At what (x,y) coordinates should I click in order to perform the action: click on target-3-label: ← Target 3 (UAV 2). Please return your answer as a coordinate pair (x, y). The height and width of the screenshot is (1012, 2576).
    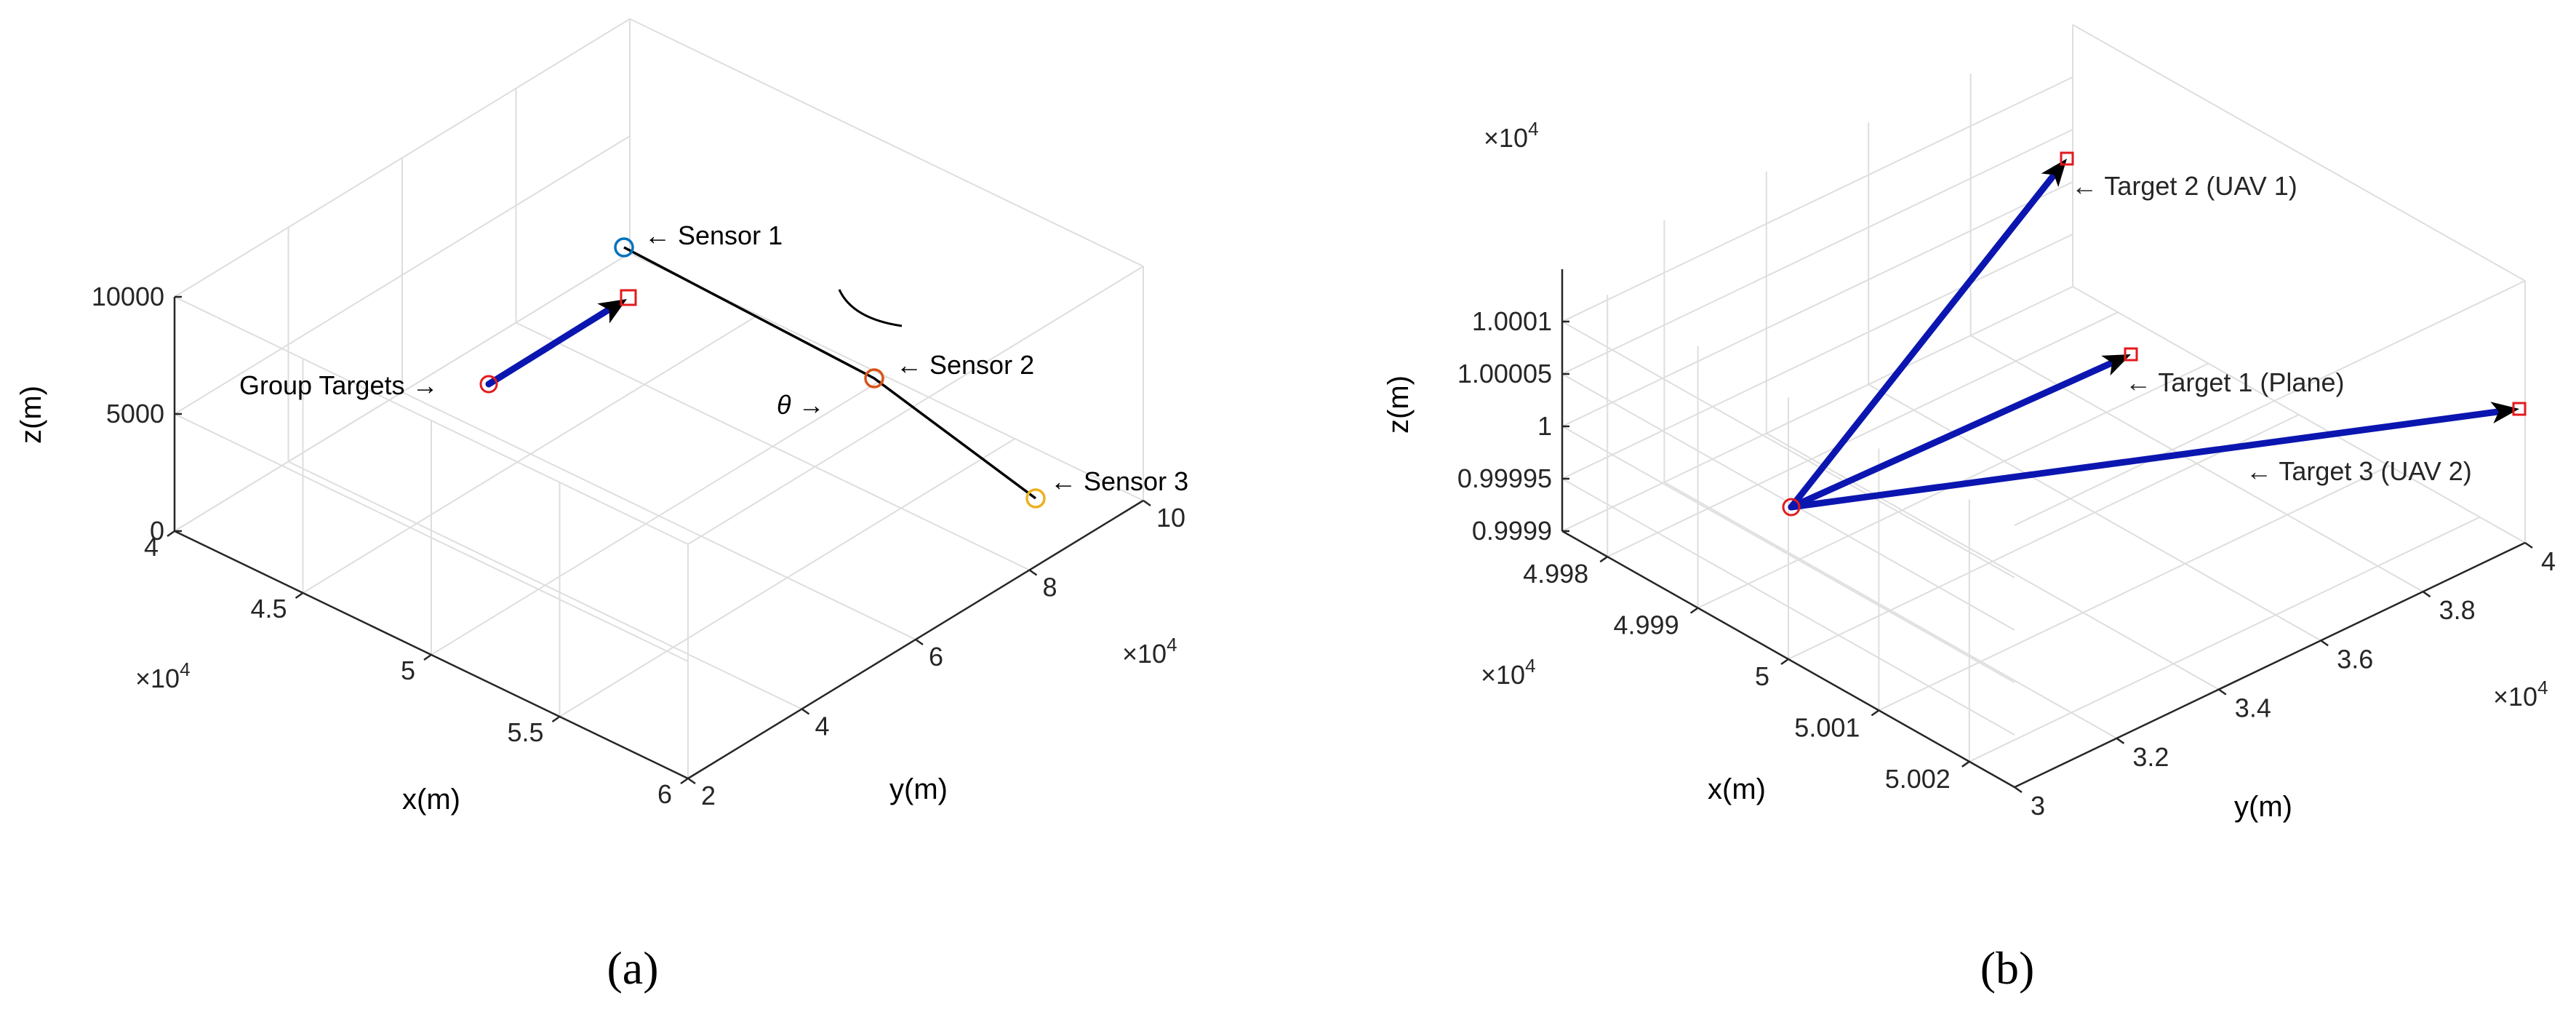
    Looking at the image, I should click on (2359, 471).